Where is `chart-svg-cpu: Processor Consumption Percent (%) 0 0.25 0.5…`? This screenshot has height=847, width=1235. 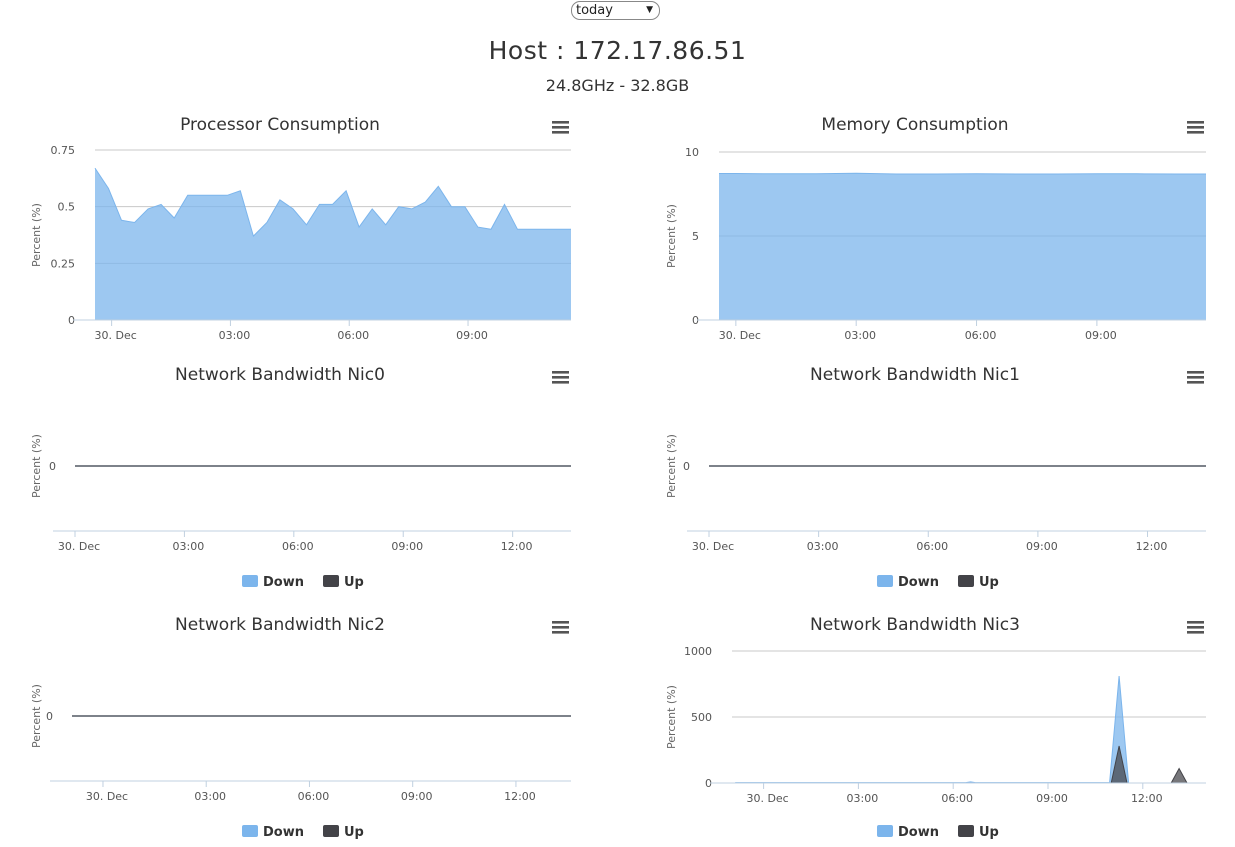 chart-svg-cpu: Processor Consumption Percent (%) 0 0.25 0.5… is located at coordinates (300, 228).